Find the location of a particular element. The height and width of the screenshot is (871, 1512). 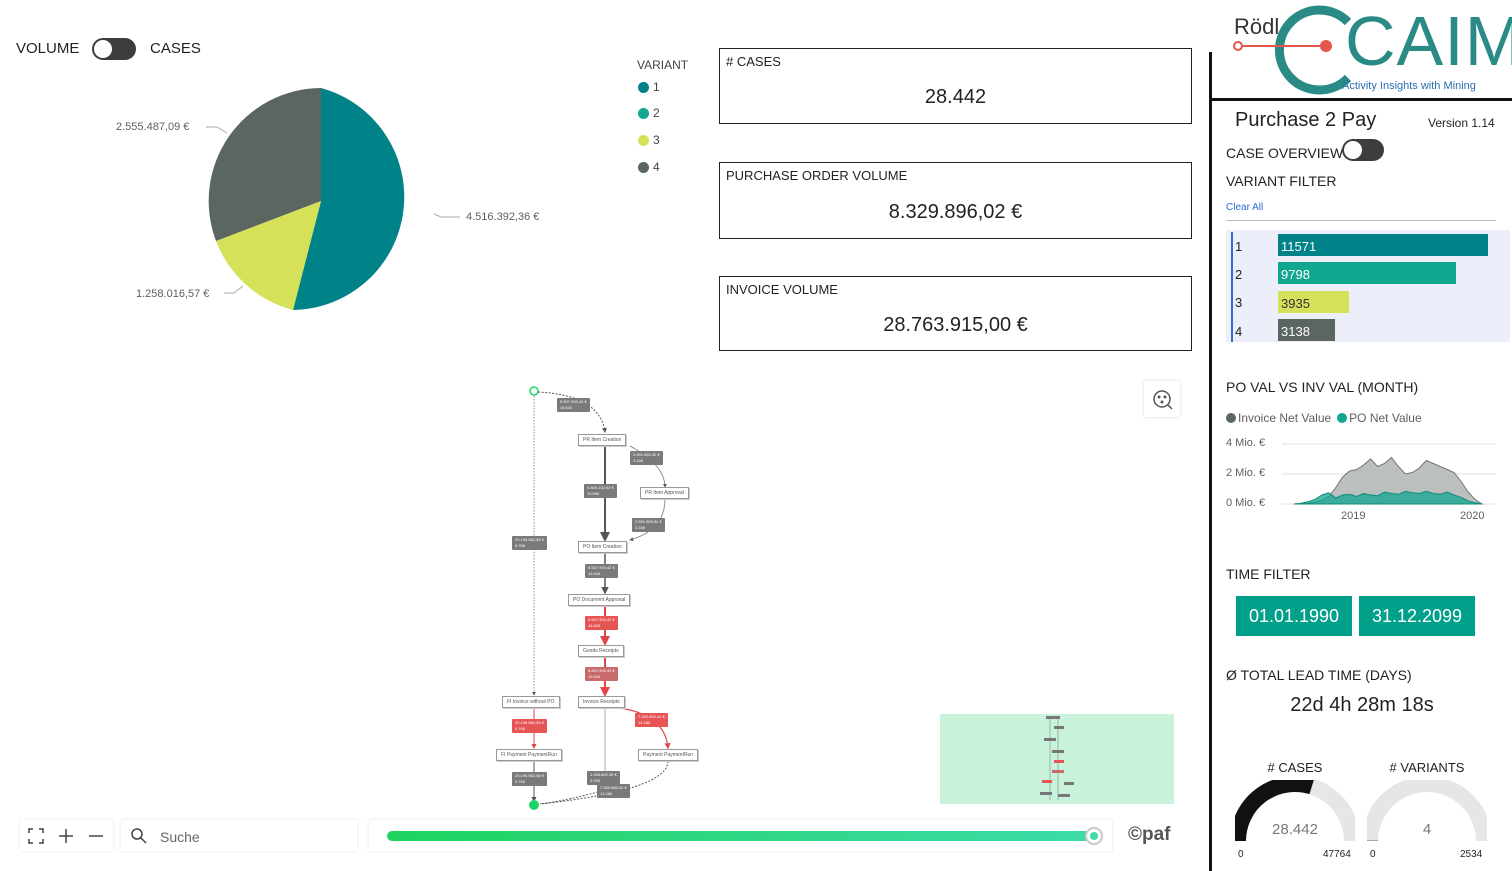

zoom-controls is located at coordinates (66, 835).